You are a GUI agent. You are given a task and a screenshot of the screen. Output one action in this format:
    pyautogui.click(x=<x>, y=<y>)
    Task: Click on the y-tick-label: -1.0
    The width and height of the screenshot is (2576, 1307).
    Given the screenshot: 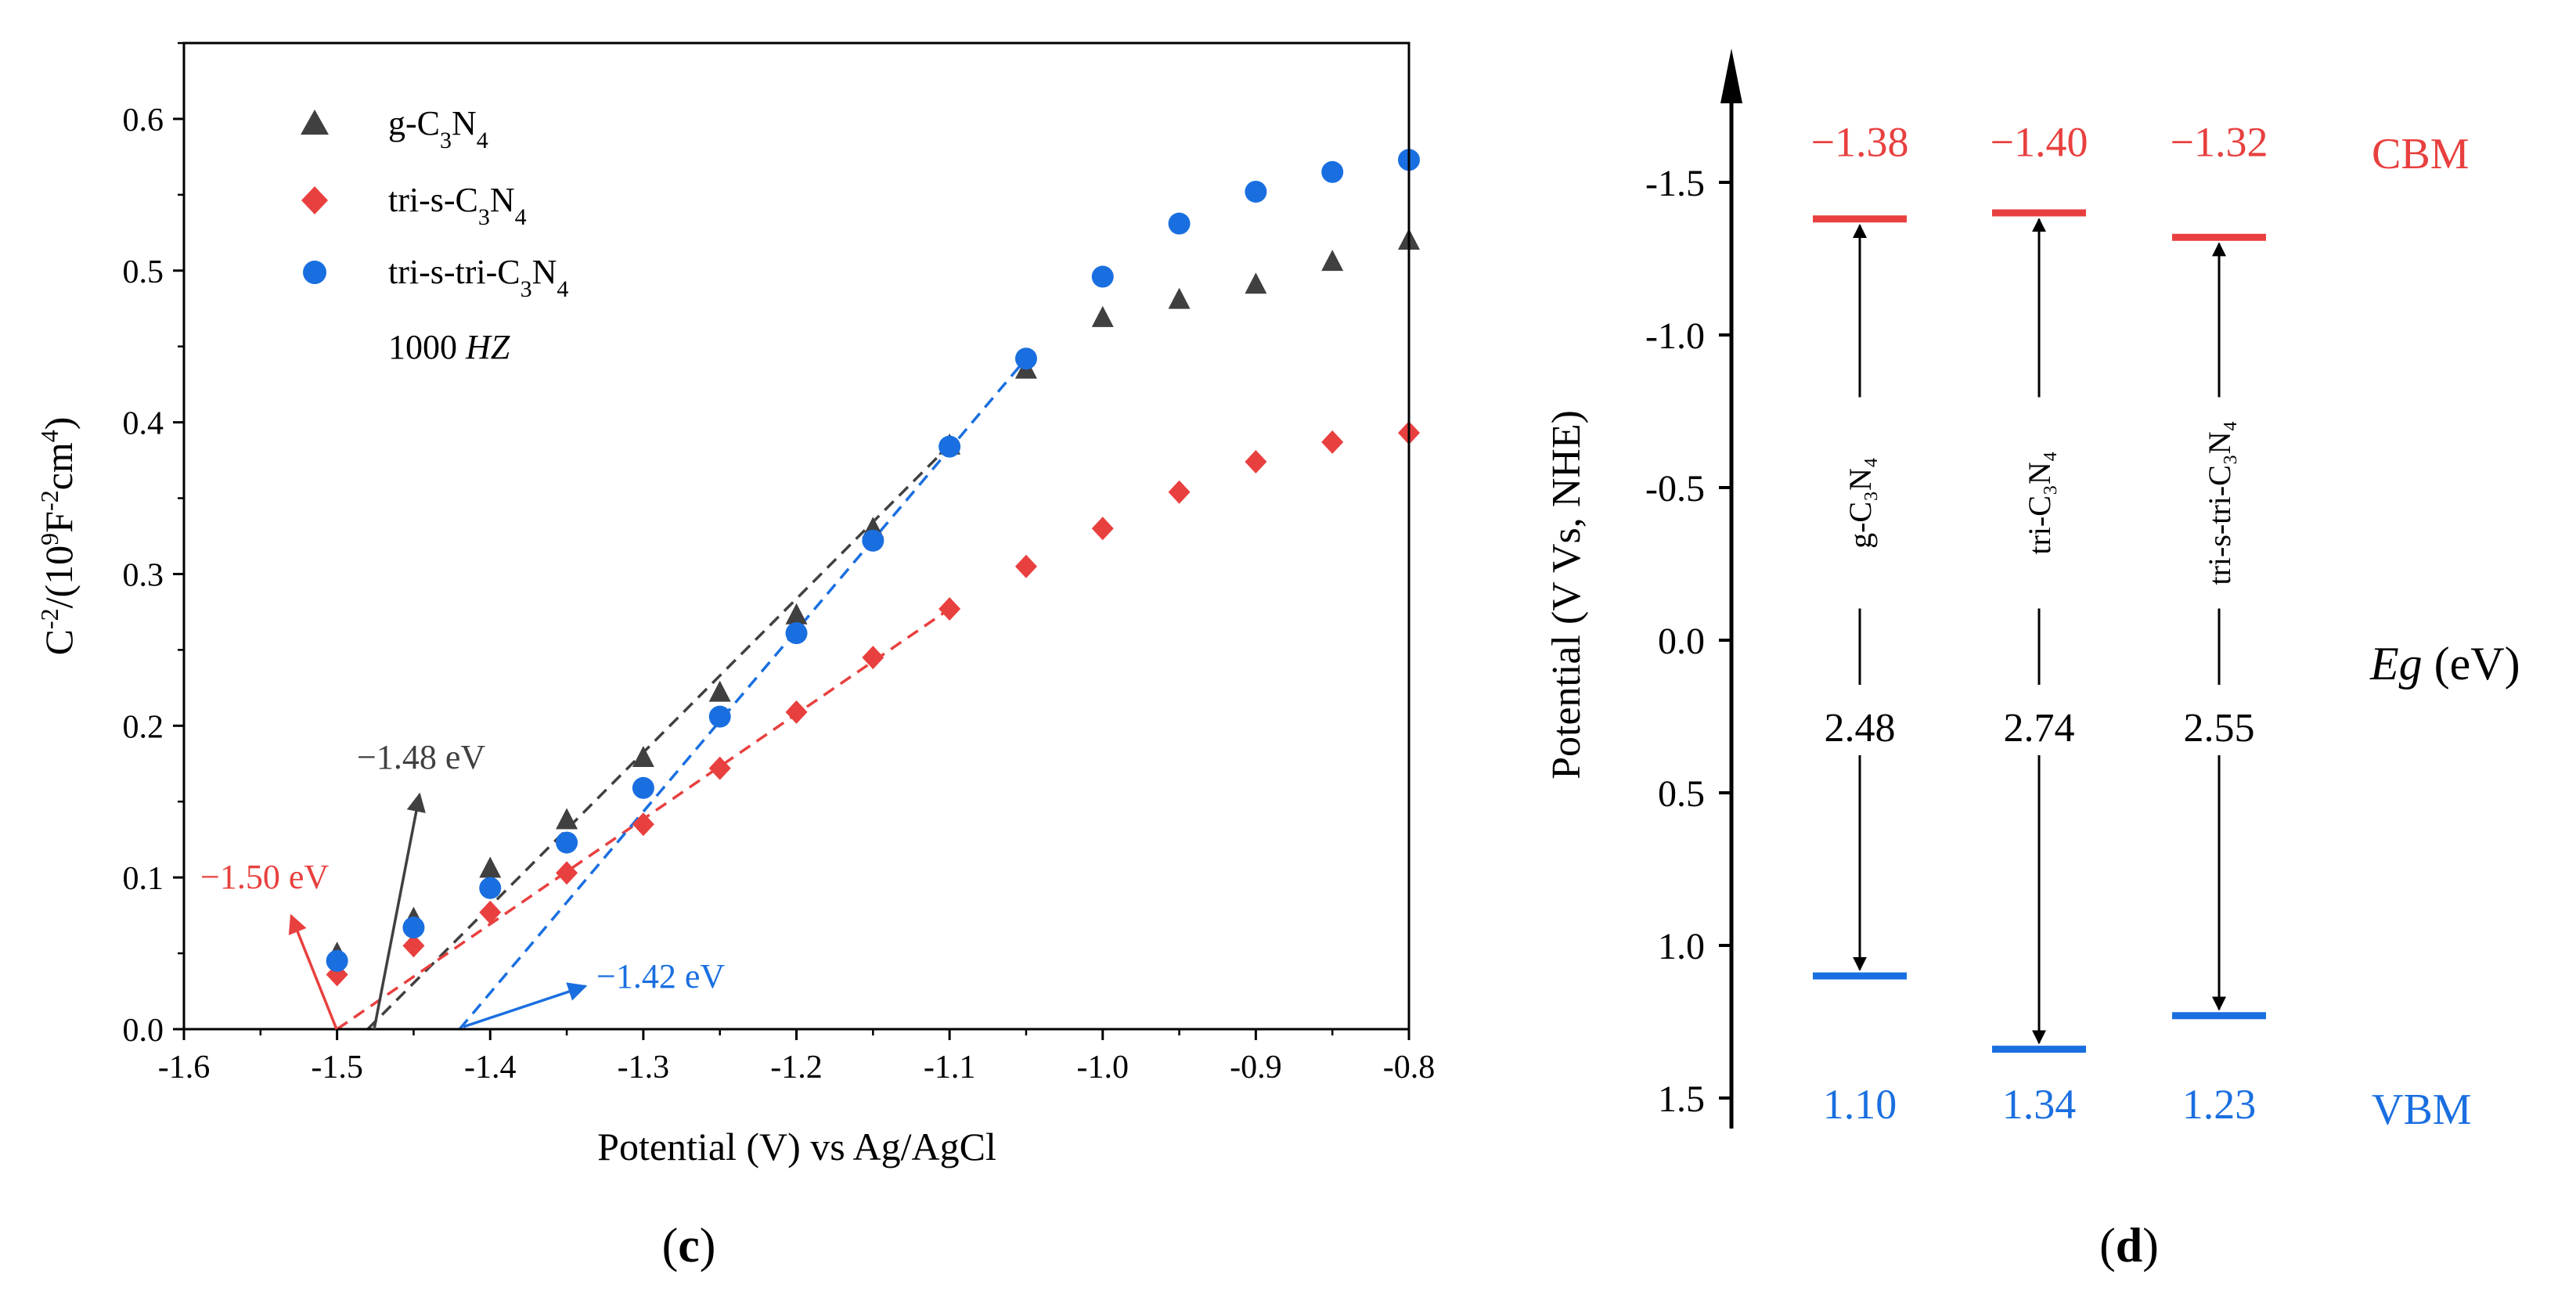 What is the action you would take?
    pyautogui.click(x=1675, y=336)
    